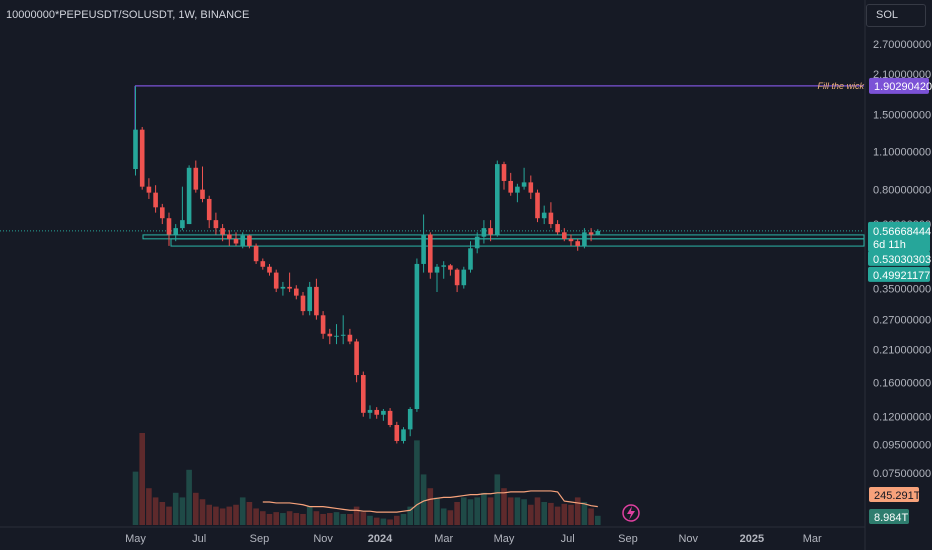  Describe the element at coordinates (517, 242) in the screenshot. I see `support-zone-lower` at that location.